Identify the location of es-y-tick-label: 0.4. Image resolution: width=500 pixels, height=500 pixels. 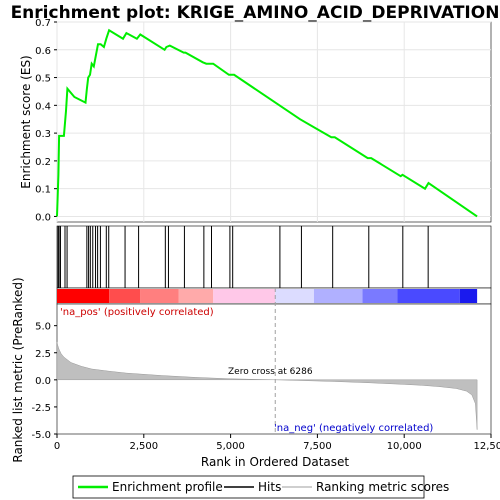
(43, 106).